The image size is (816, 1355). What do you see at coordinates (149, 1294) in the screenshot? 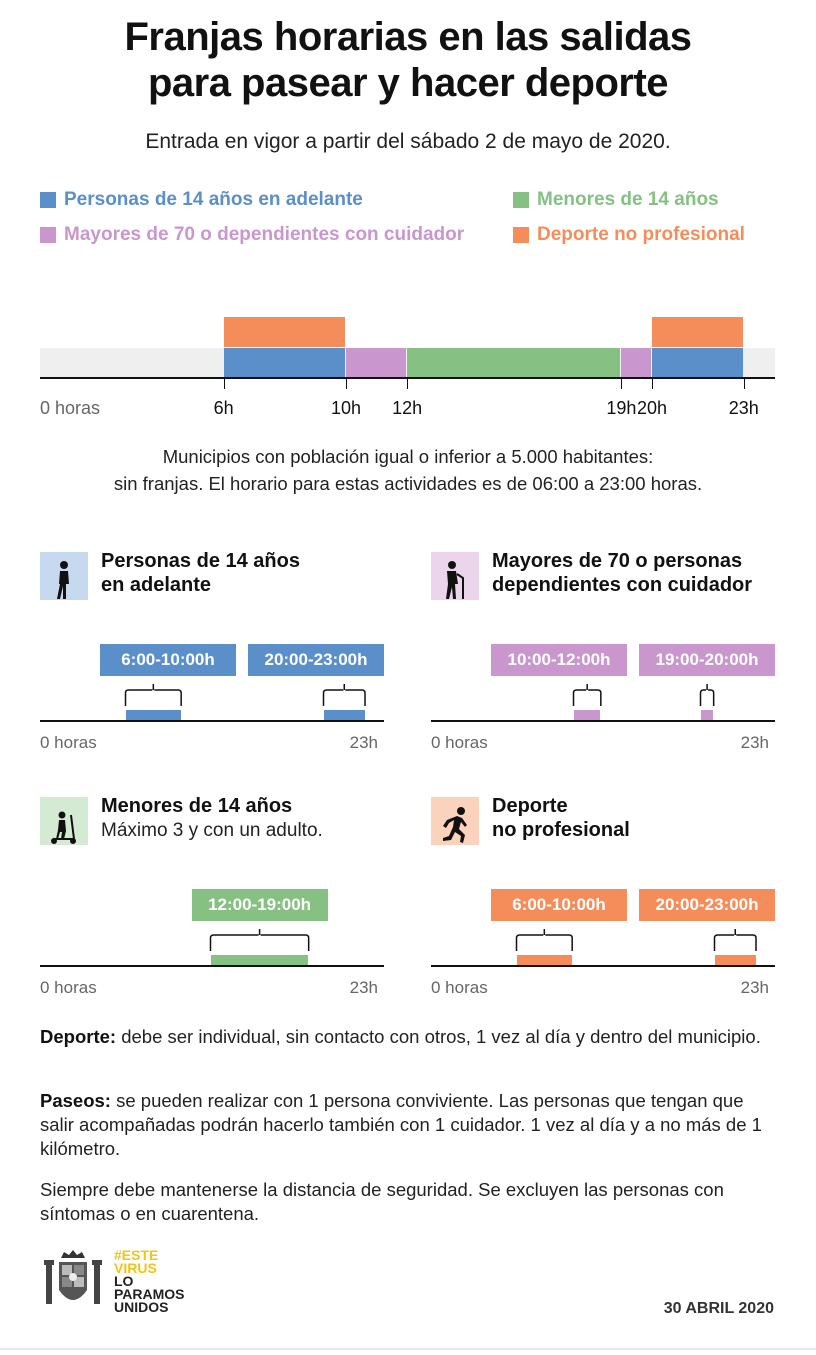
I see `slogan-line-4: PARAMOS` at bounding box center [149, 1294].